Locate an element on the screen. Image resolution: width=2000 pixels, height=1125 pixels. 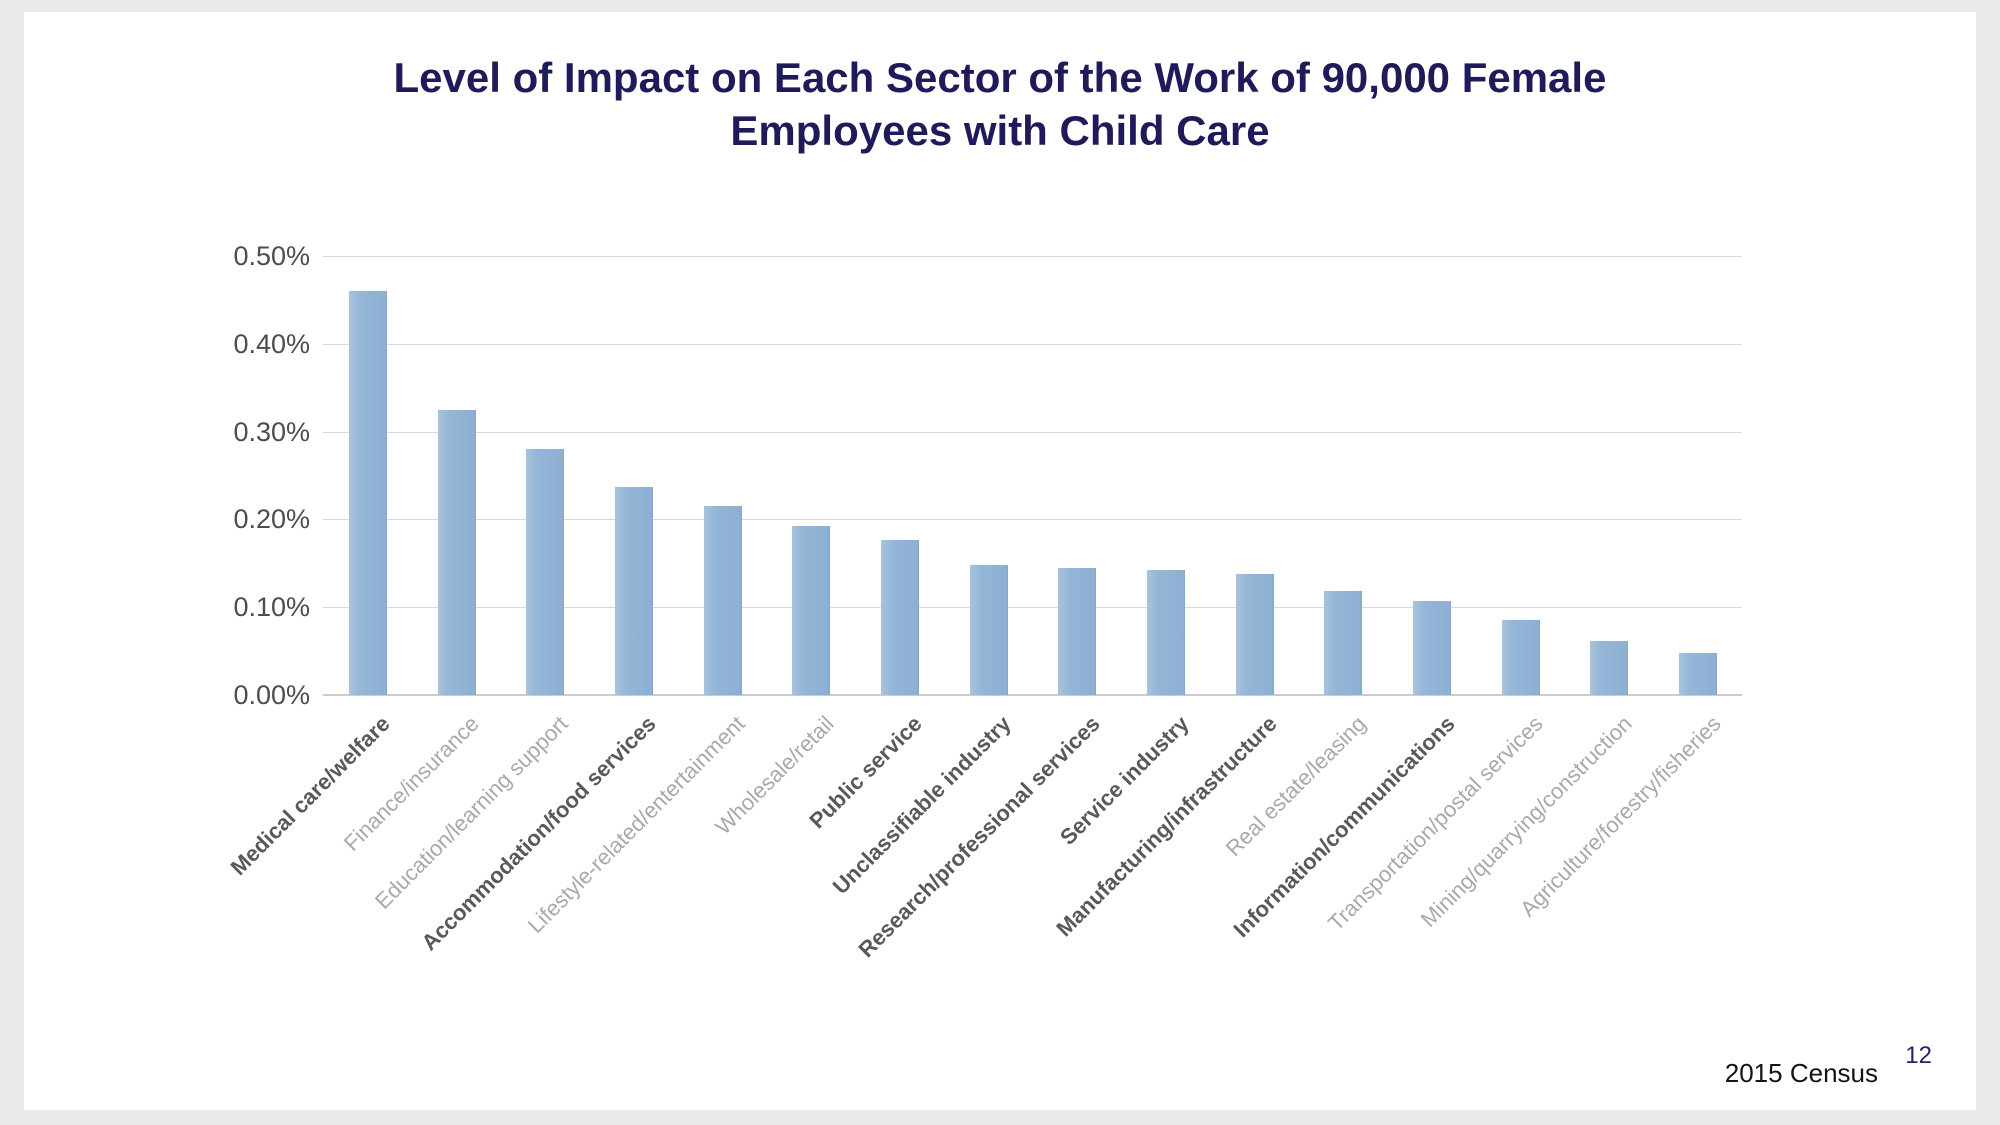
y-axis-tick-label: 0.30% is located at coordinates (271, 431).